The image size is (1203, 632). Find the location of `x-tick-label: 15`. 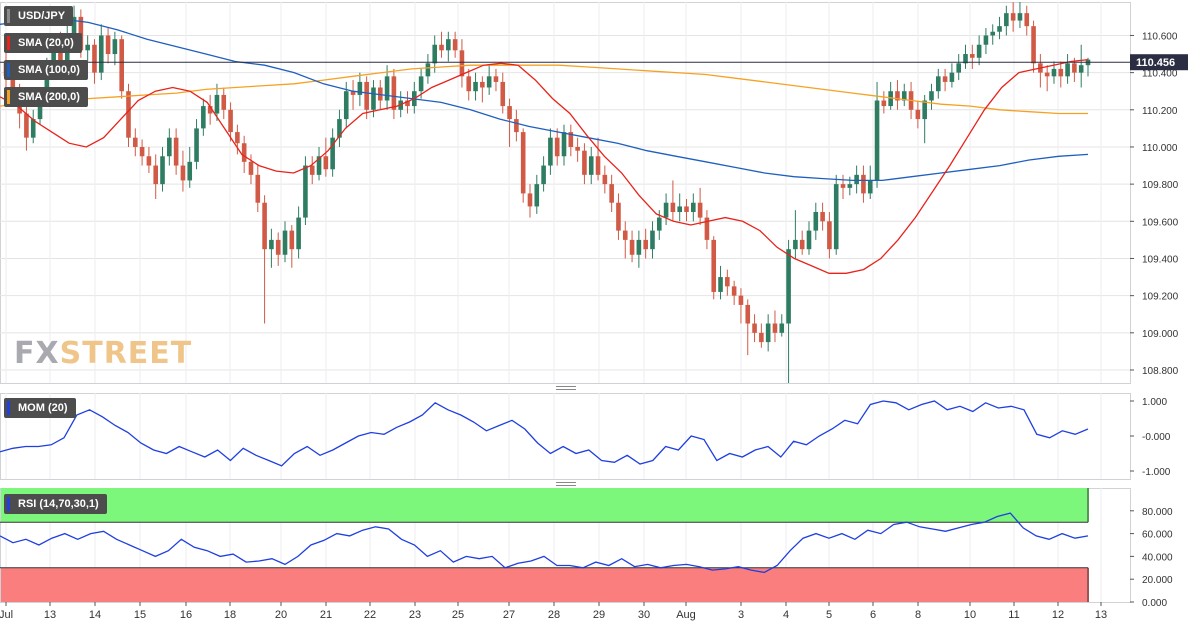

x-tick-label: 15 is located at coordinates (140, 615).